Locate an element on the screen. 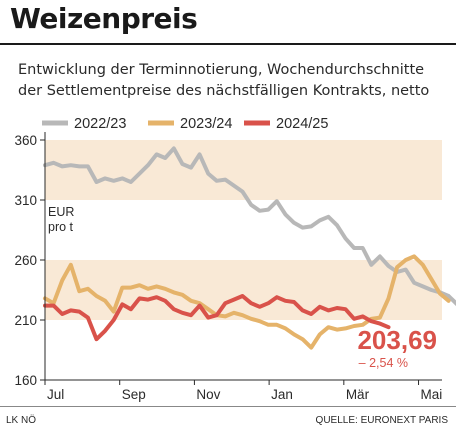 This screenshot has height=443, width=456. y-tick-label: 260 is located at coordinates (25, 260).